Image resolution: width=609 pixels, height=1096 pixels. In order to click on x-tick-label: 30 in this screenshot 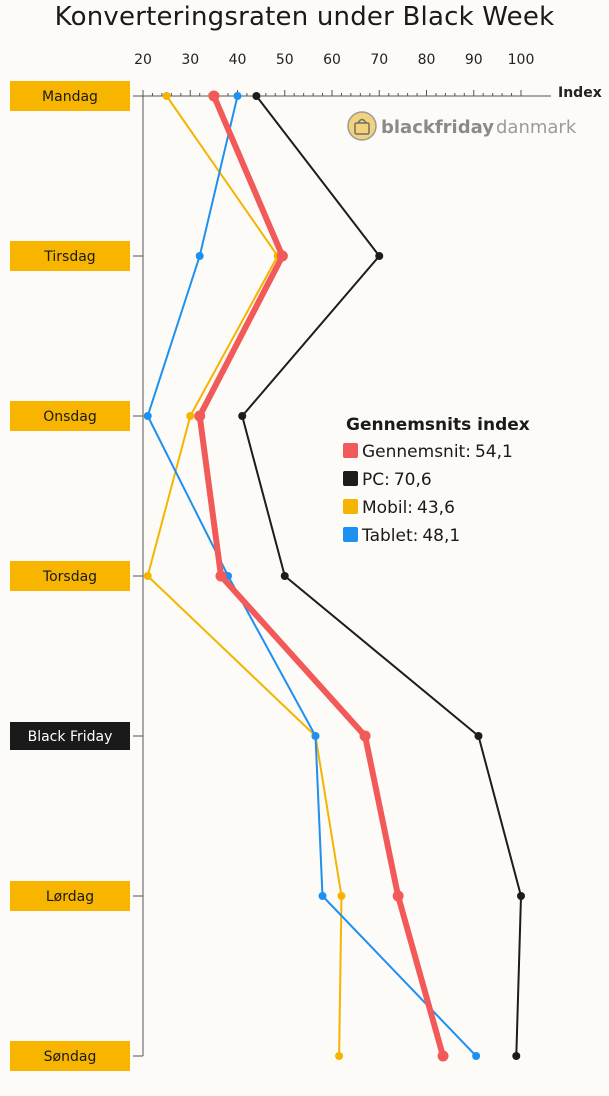, I will do `click(190, 60)`.